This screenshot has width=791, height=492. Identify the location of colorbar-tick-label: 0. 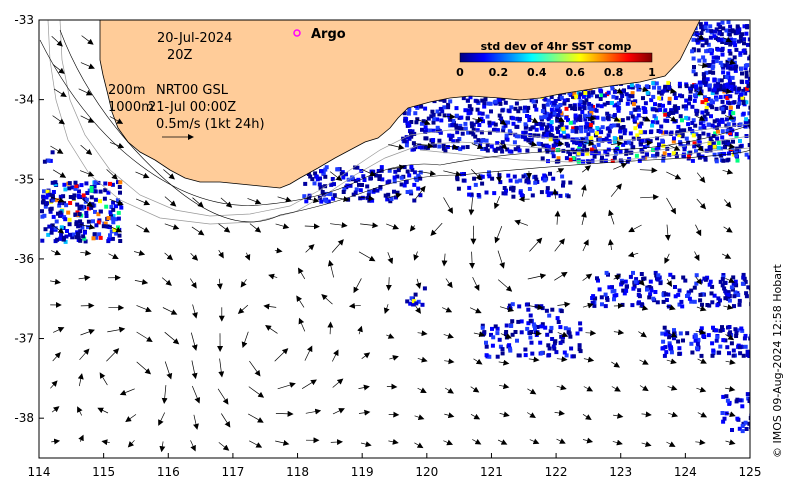
(460, 72).